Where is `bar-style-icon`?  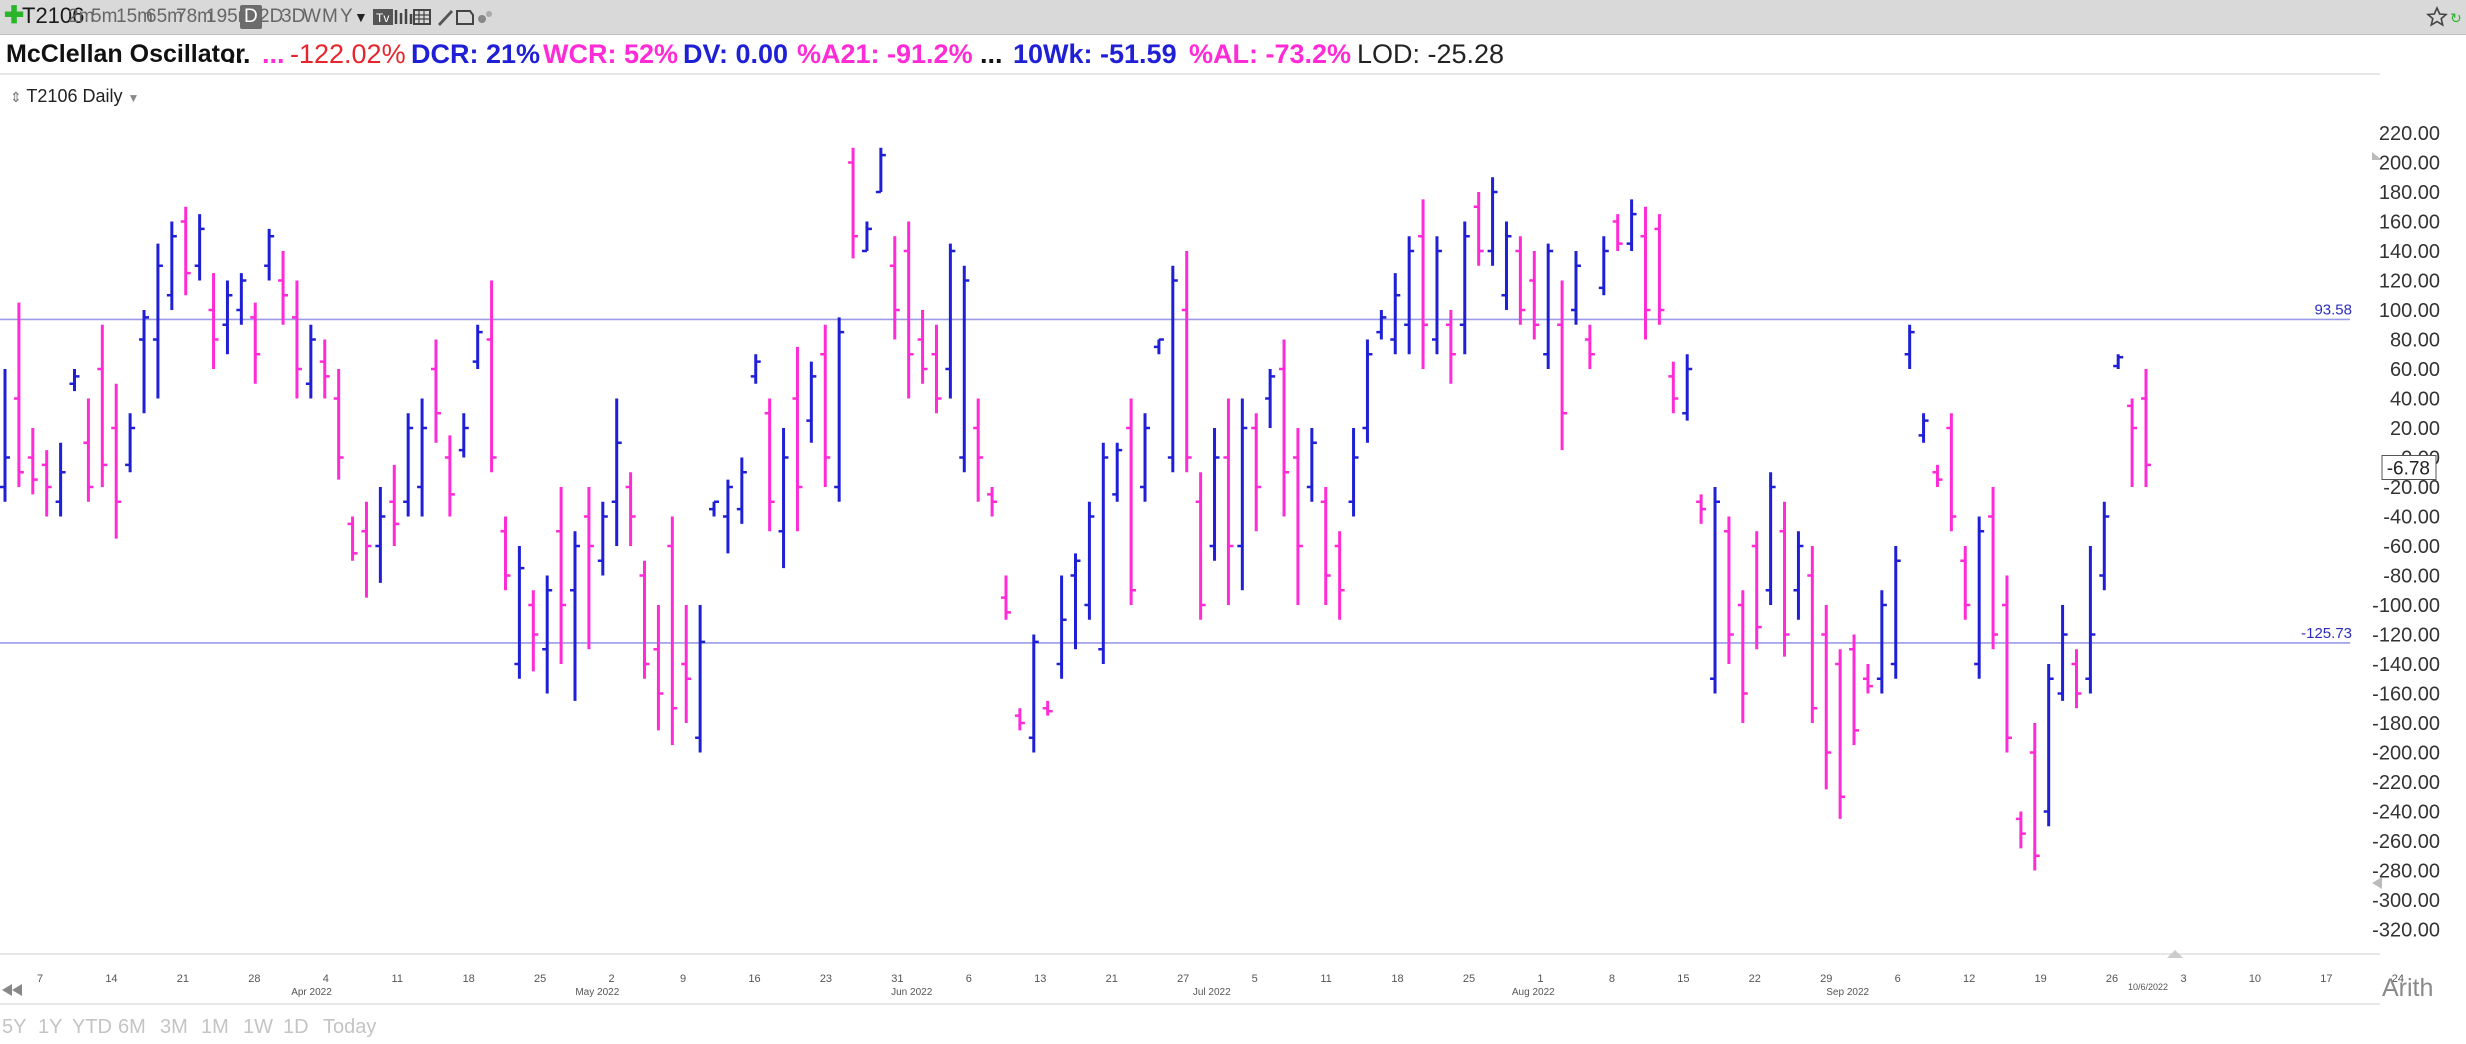 bar-style-icon is located at coordinates (403, 17).